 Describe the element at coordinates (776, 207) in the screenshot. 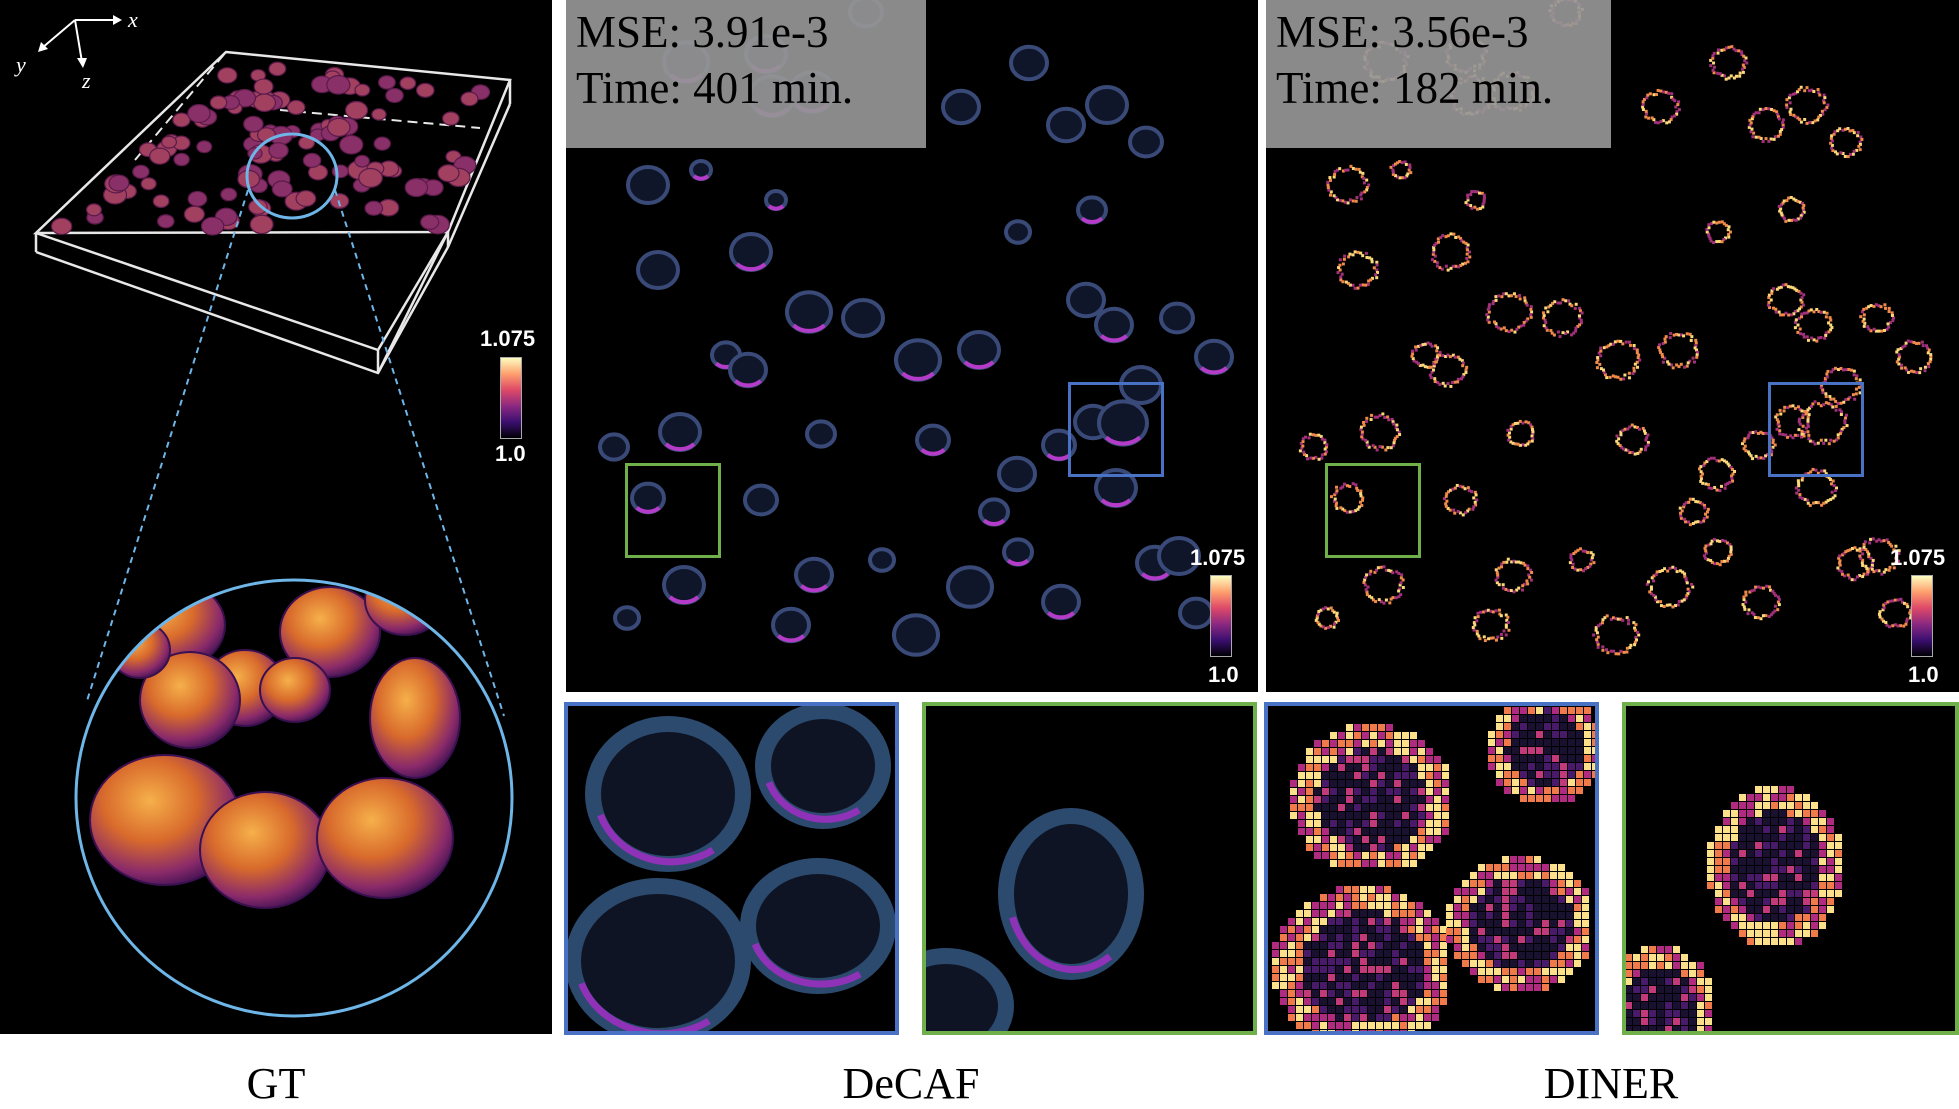

I see `decaf-cell-edge` at that location.